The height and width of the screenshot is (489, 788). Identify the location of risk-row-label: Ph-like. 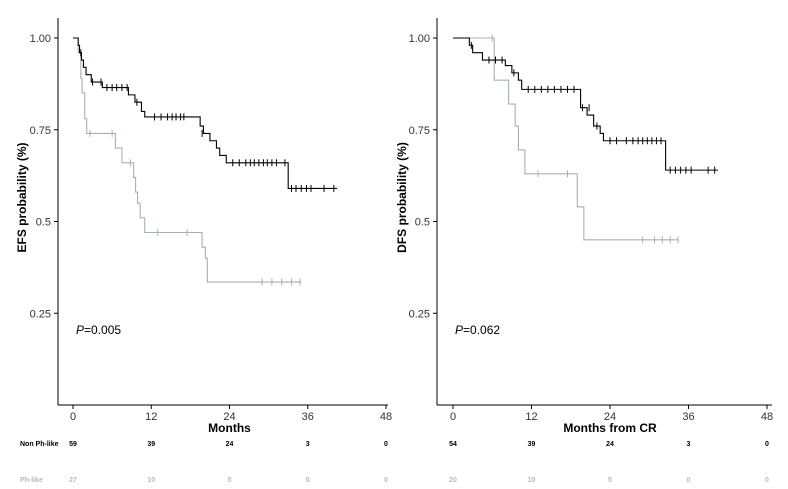
(31, 480).